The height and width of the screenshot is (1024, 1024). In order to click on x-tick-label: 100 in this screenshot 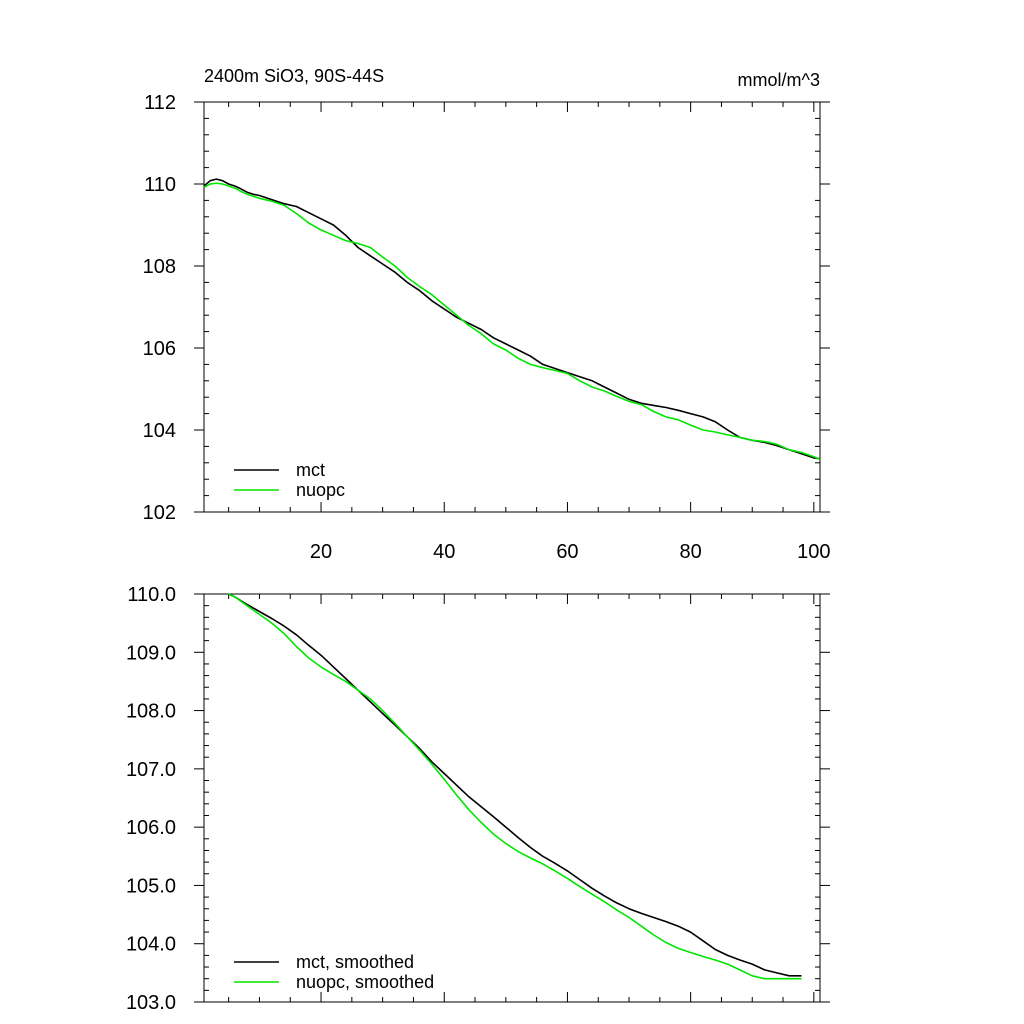, I will do `click(813, 552)`.